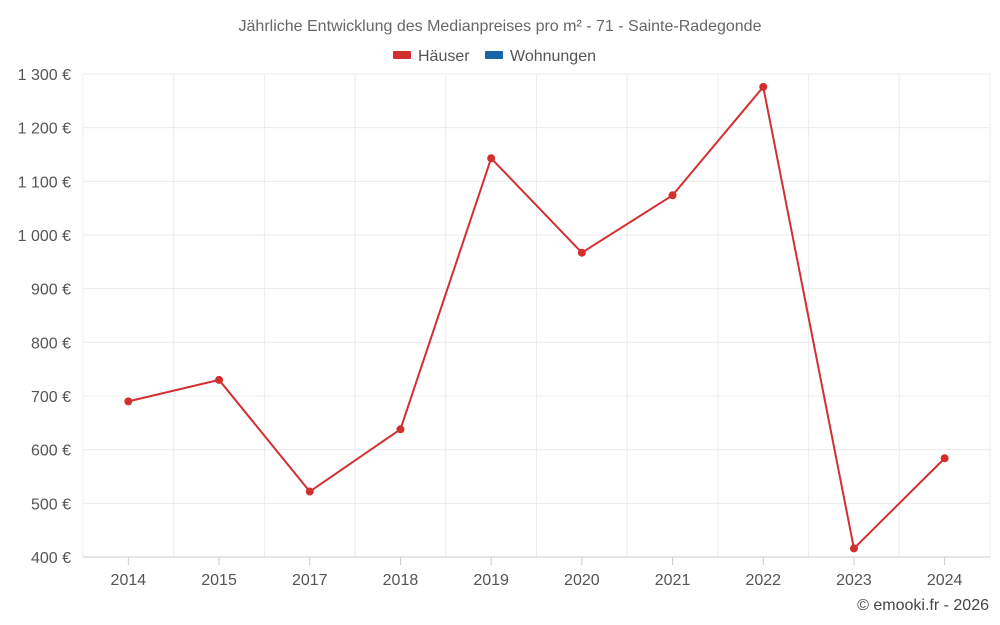 The height and width of the screenshot is (625, 1000). Describe the element at coordinates (582, 580) in the screenshot. I see `x-tick-label-5: 2020` at that location.